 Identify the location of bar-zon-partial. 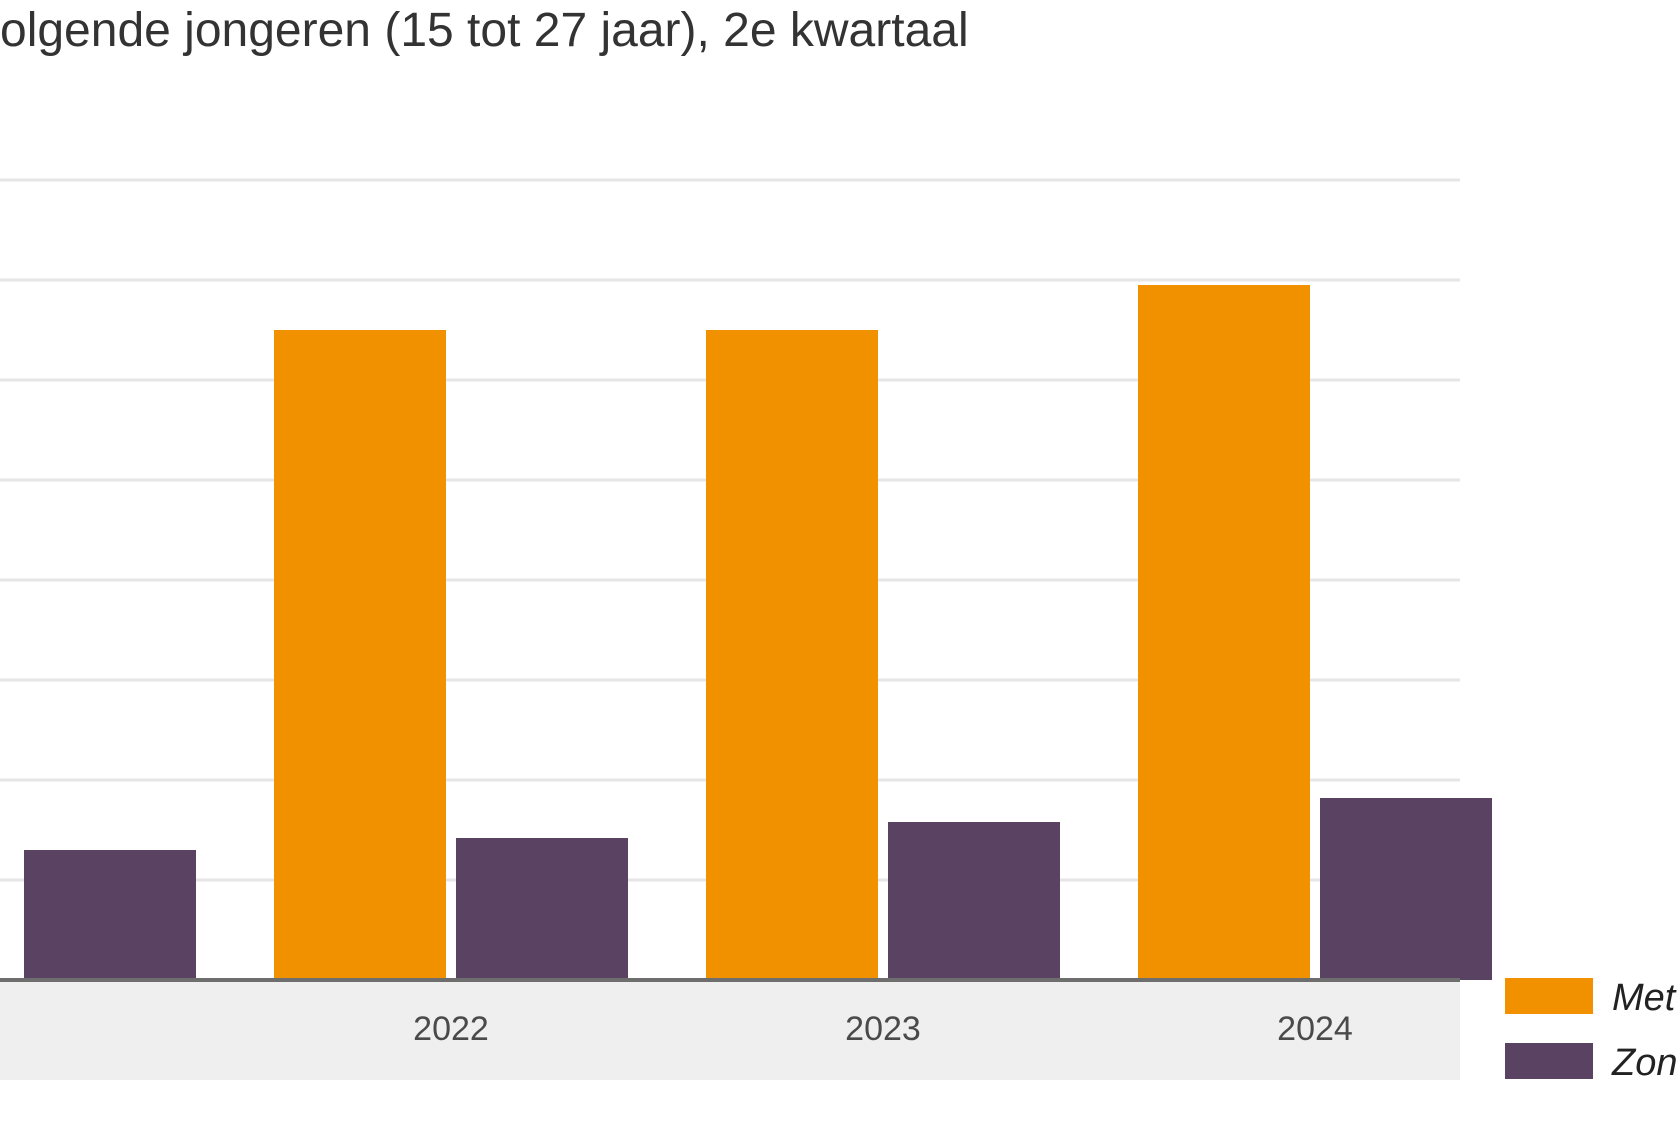
(110, 915).